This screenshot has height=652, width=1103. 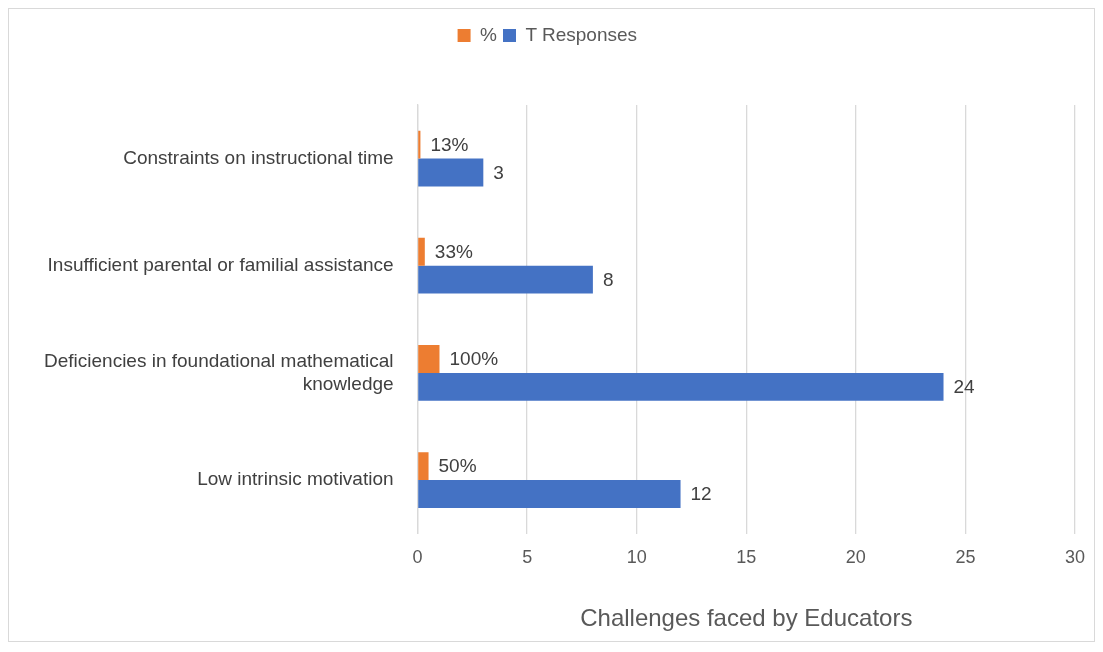 I want to click on x-tick-label: 10, so click(x=636, y=557).